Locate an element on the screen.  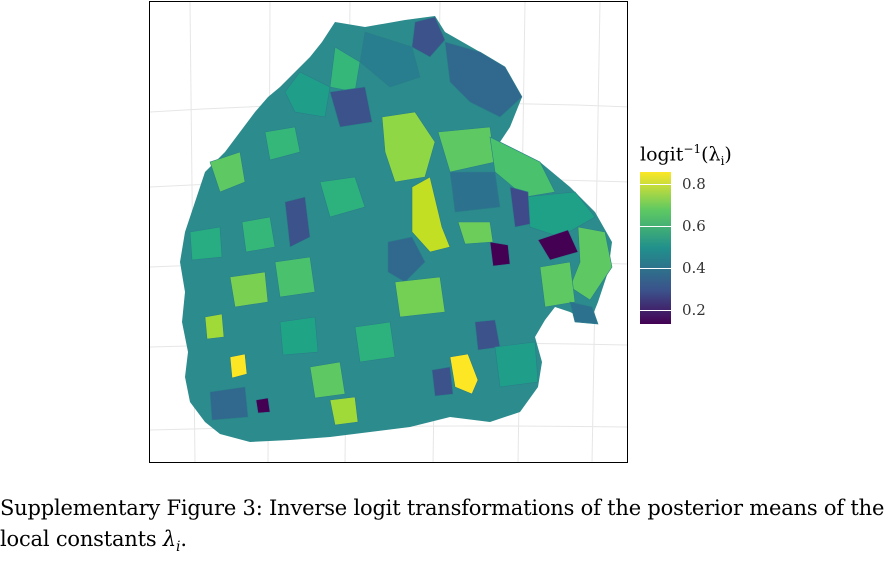
legend-tick-label: 0.6 is located at coordinates (694, 226).